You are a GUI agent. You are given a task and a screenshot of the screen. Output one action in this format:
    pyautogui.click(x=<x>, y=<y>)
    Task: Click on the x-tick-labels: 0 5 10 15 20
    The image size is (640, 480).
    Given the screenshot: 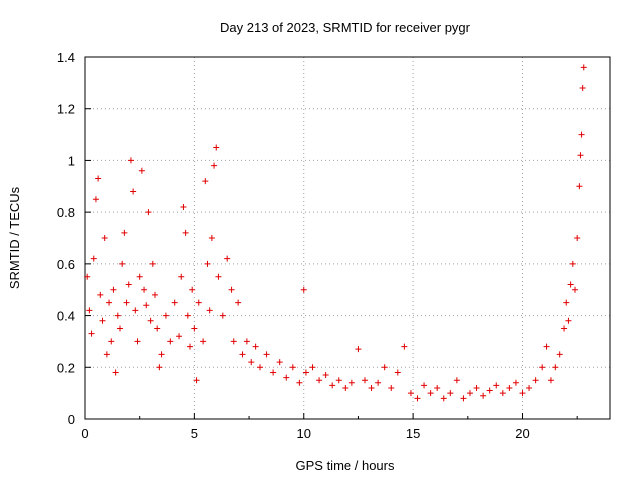 What is the action you would take?
    pyautogui.click(x=305, y=433)
    